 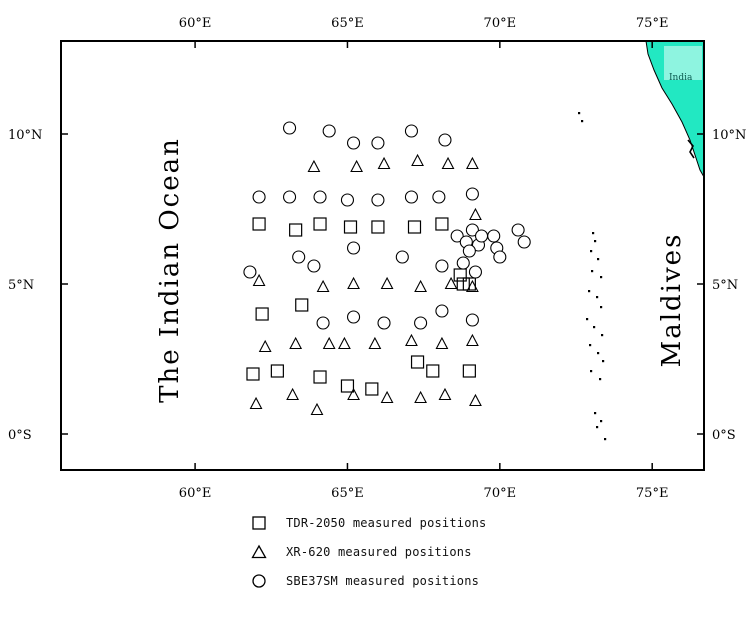 I want to click on triangle-marker-icon, so click(x=259, y=551).